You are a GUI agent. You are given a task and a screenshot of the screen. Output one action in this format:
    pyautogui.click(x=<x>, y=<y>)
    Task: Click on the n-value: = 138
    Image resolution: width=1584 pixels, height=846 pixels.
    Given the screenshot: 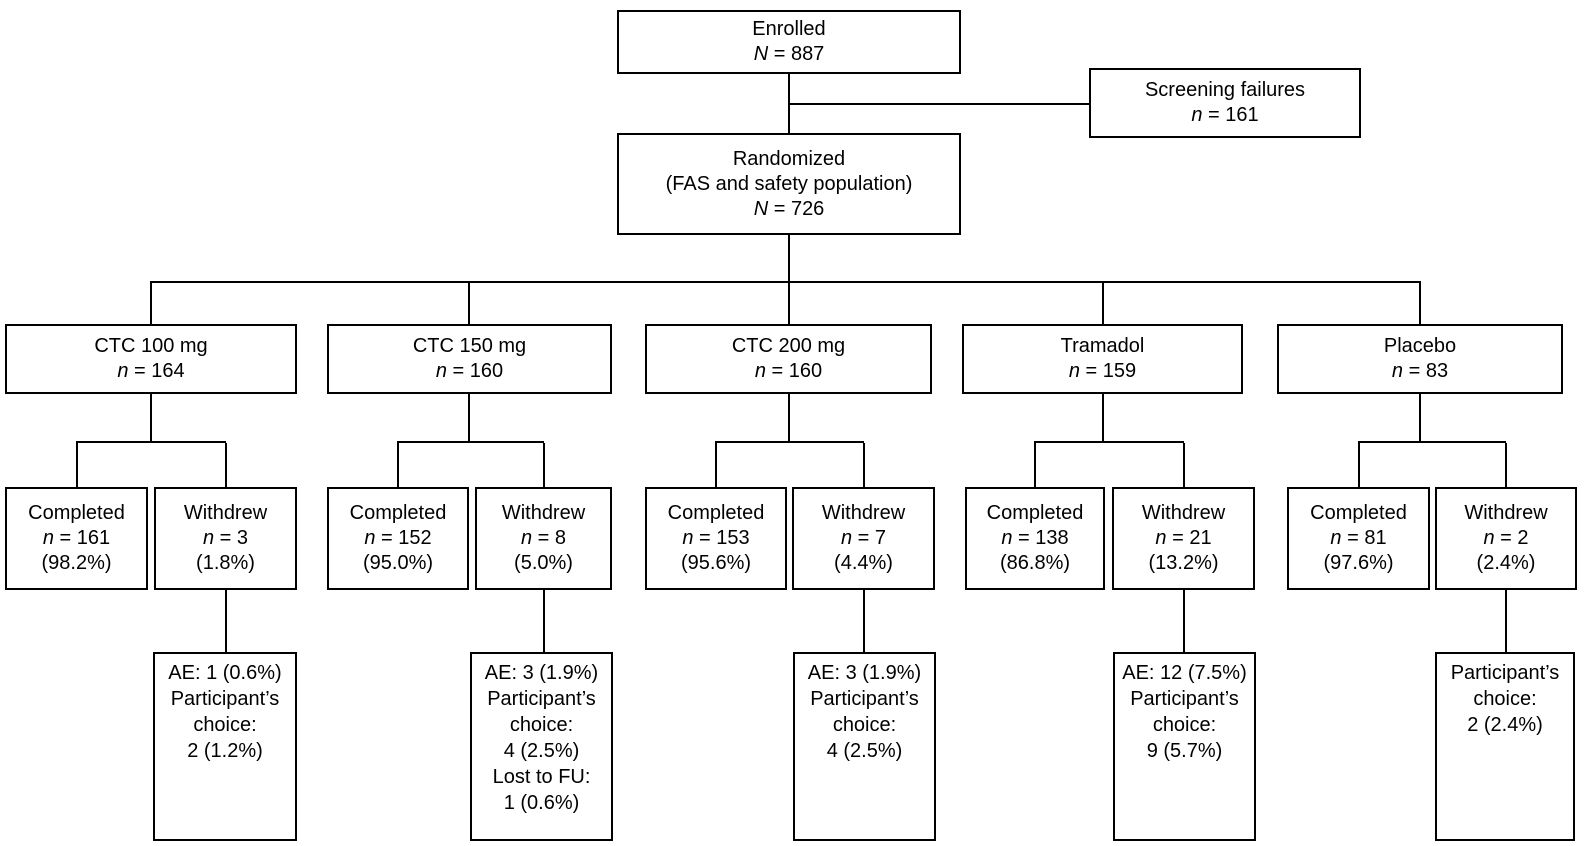 What is the action you would take?
    pyautogui.click(x=1043, y=538)
    